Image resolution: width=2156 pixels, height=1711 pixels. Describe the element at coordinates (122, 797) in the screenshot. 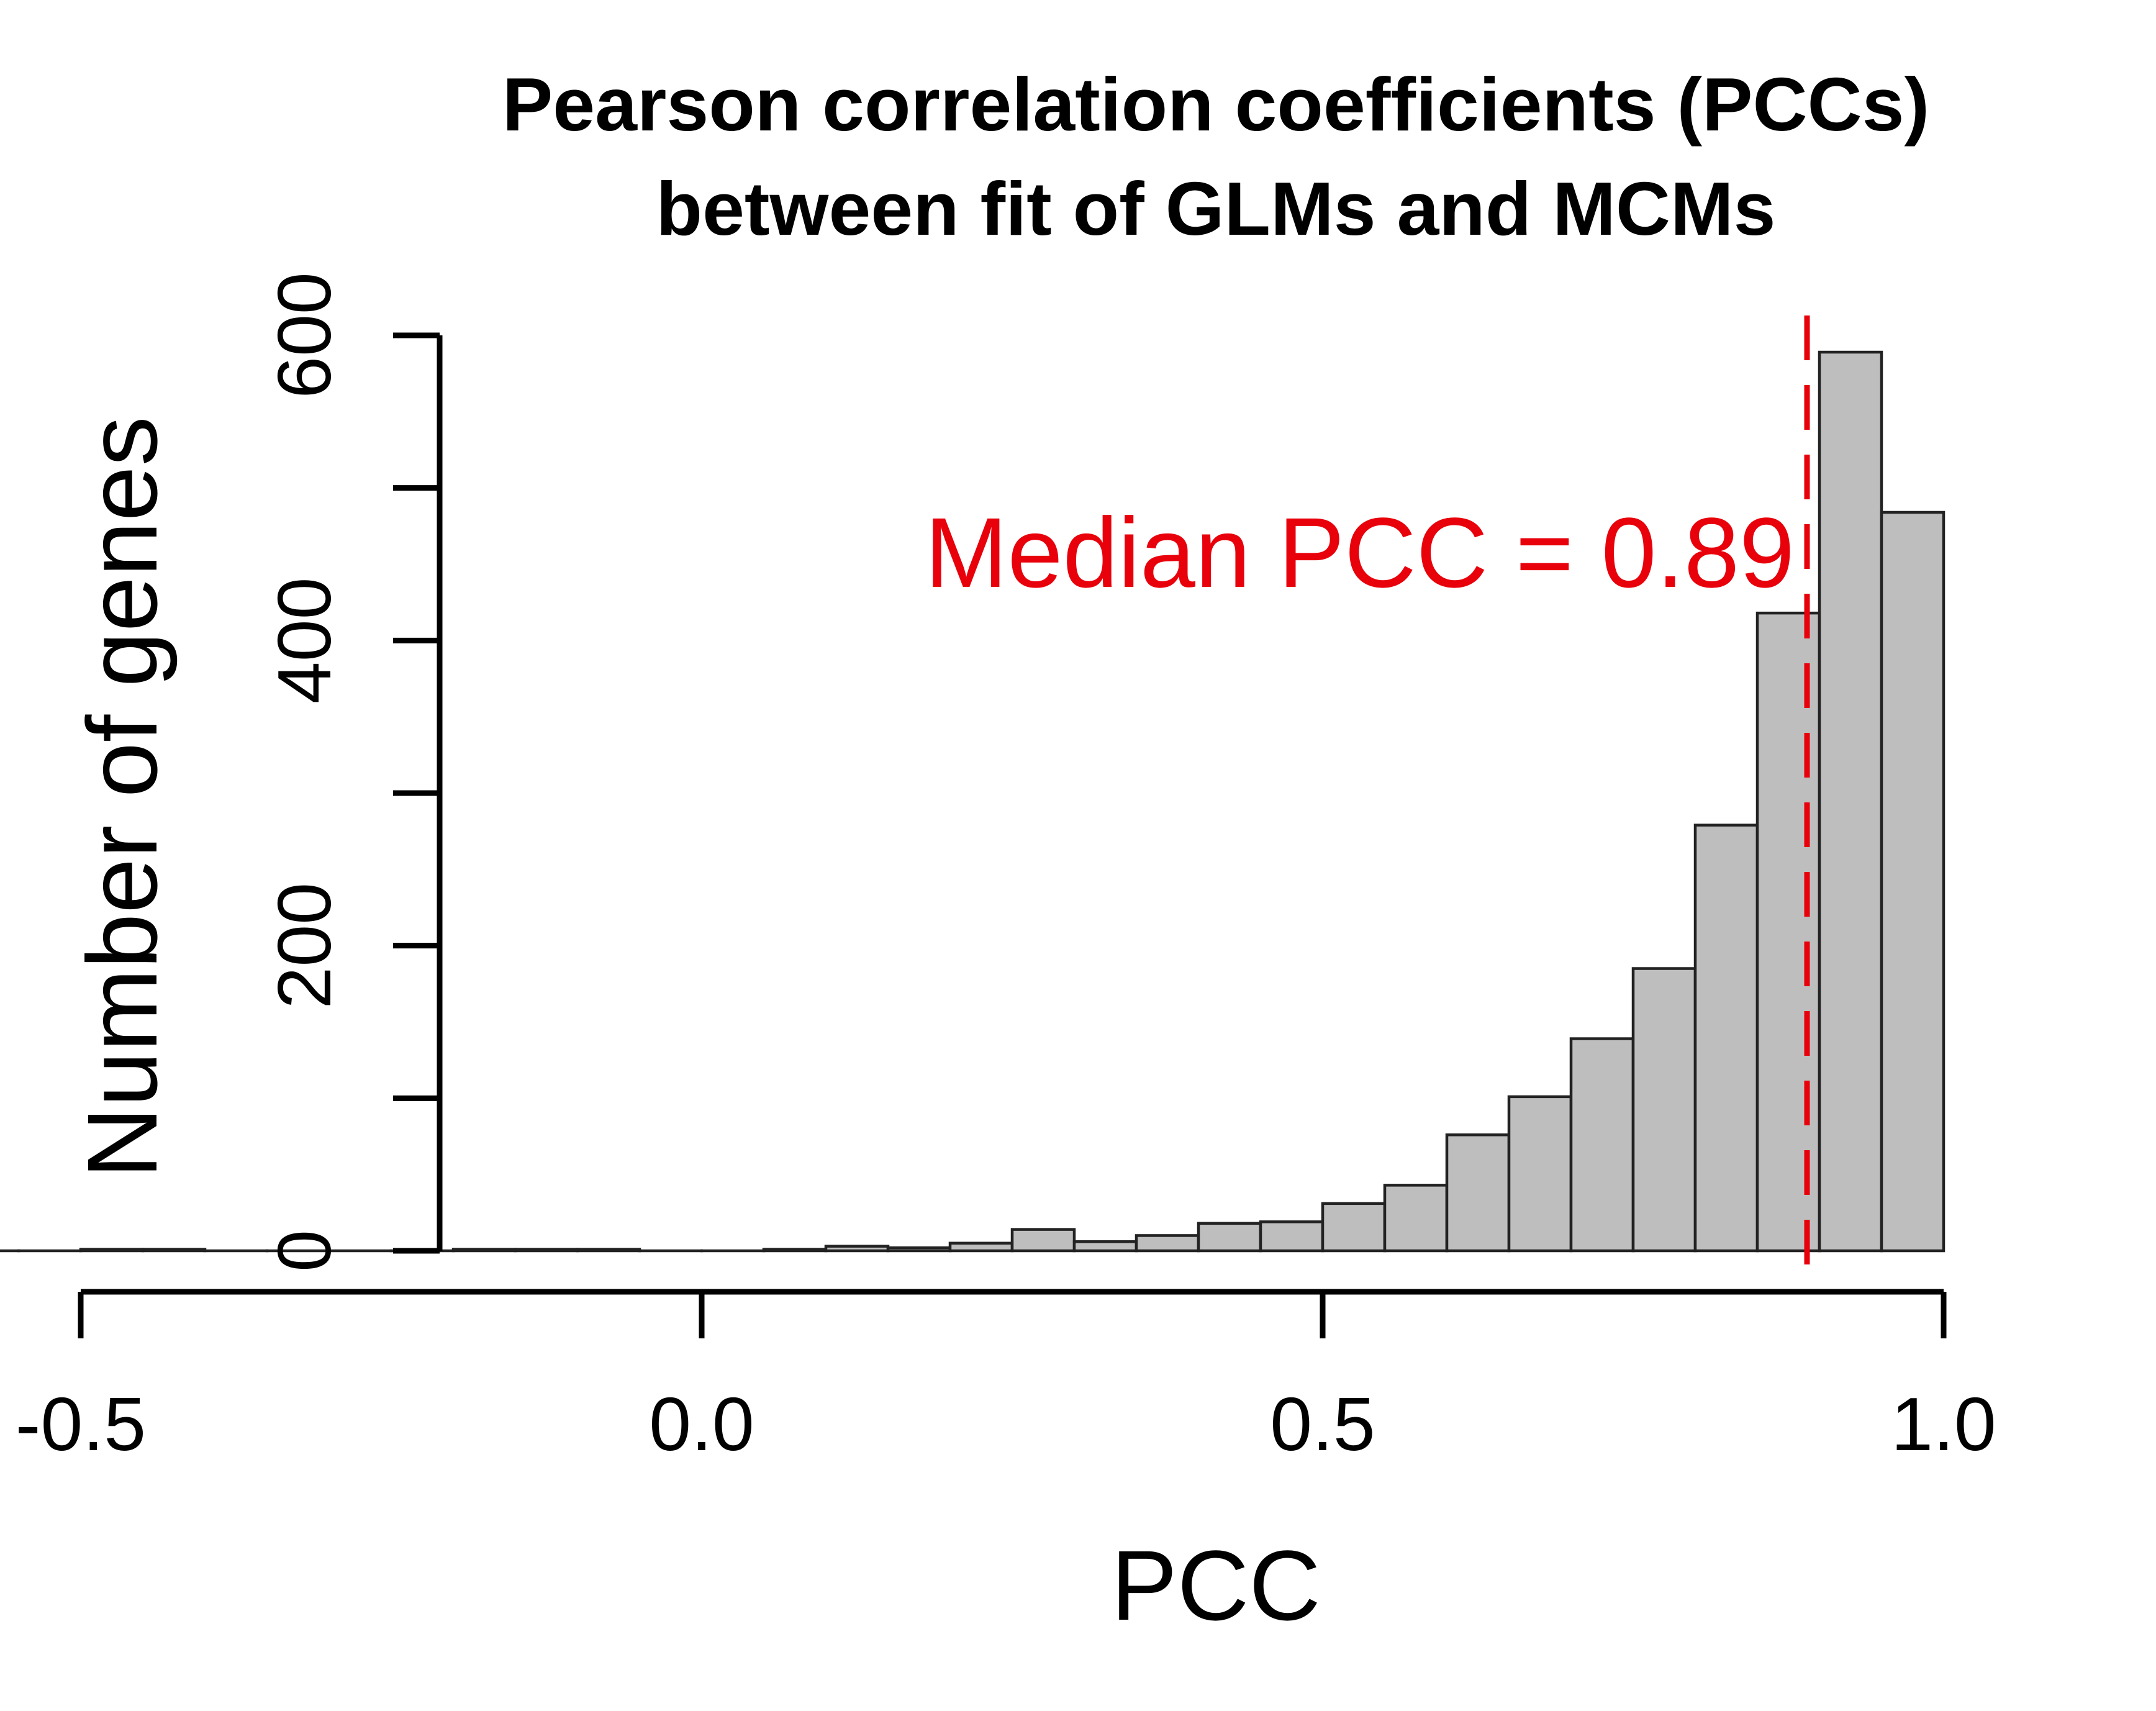

I see `y-axis-label: Number of genes` at that location.